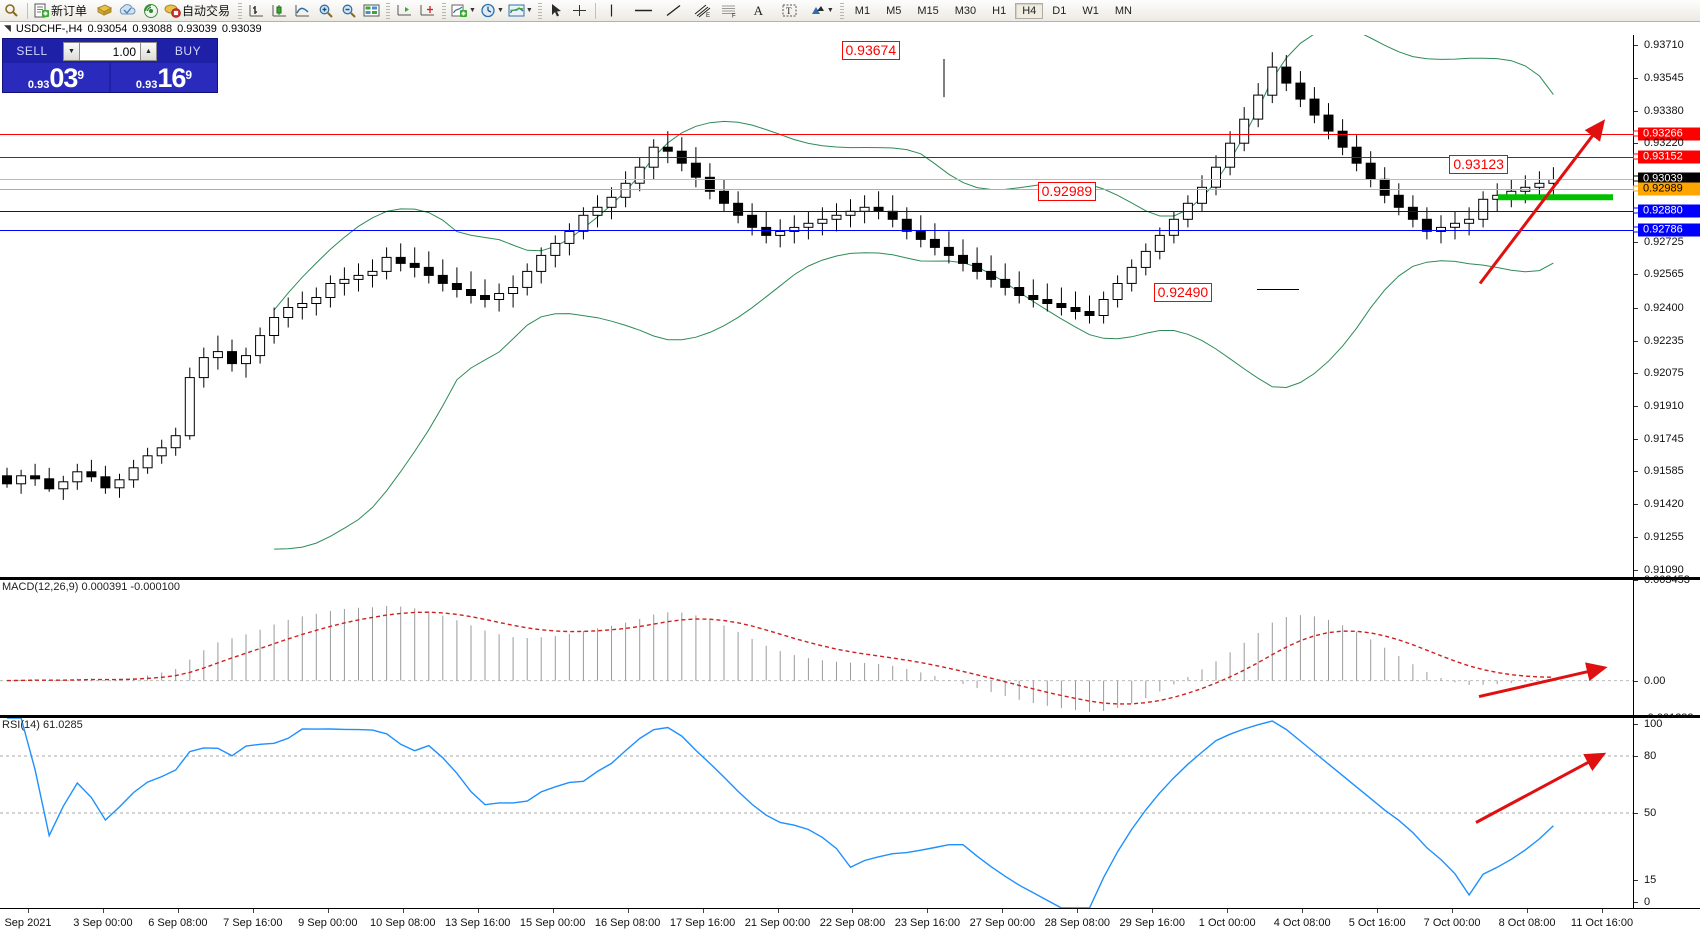 The image size is (1700, 942). I want to click on chevron-down-icon-2: ▼, so click(500, 10).